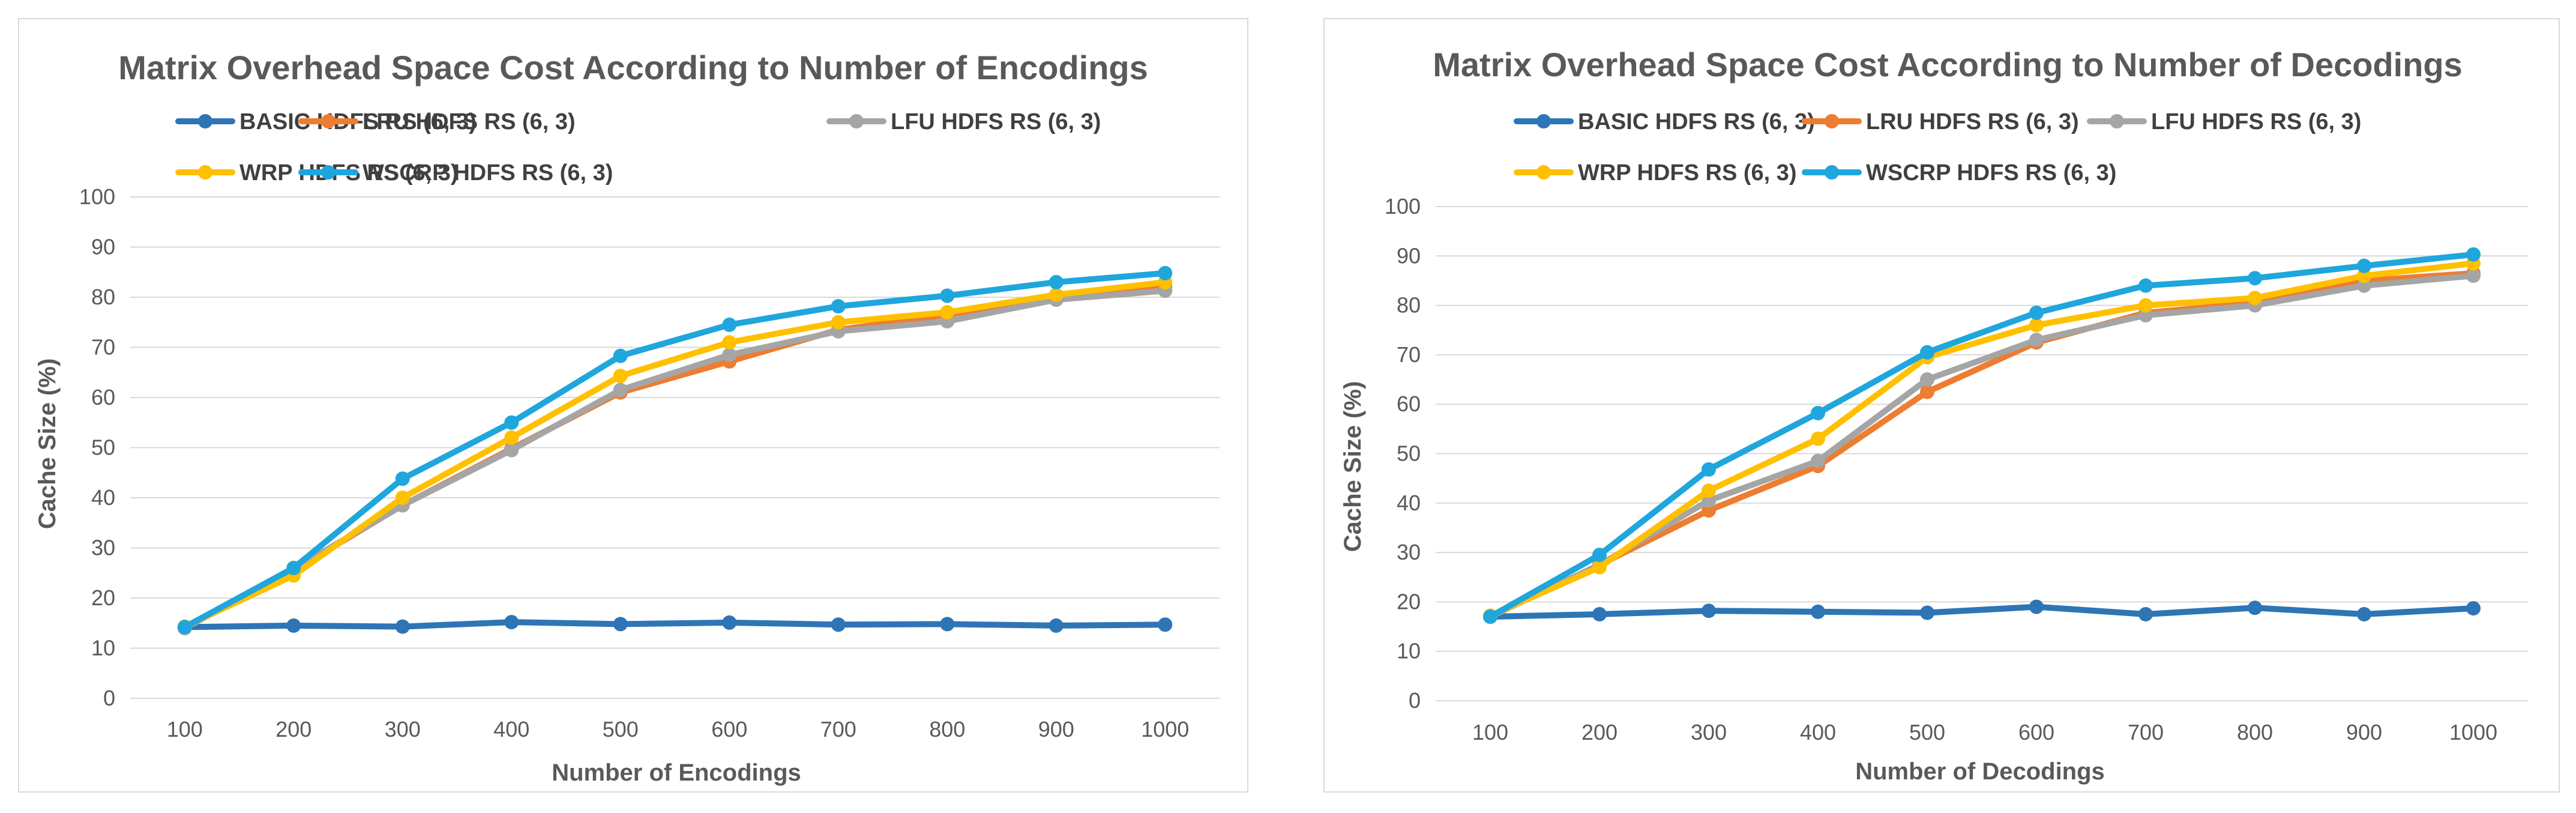 This screenshot has width=2576, height=813. I want to click on y-tick-label: 60, so click(103, 397).